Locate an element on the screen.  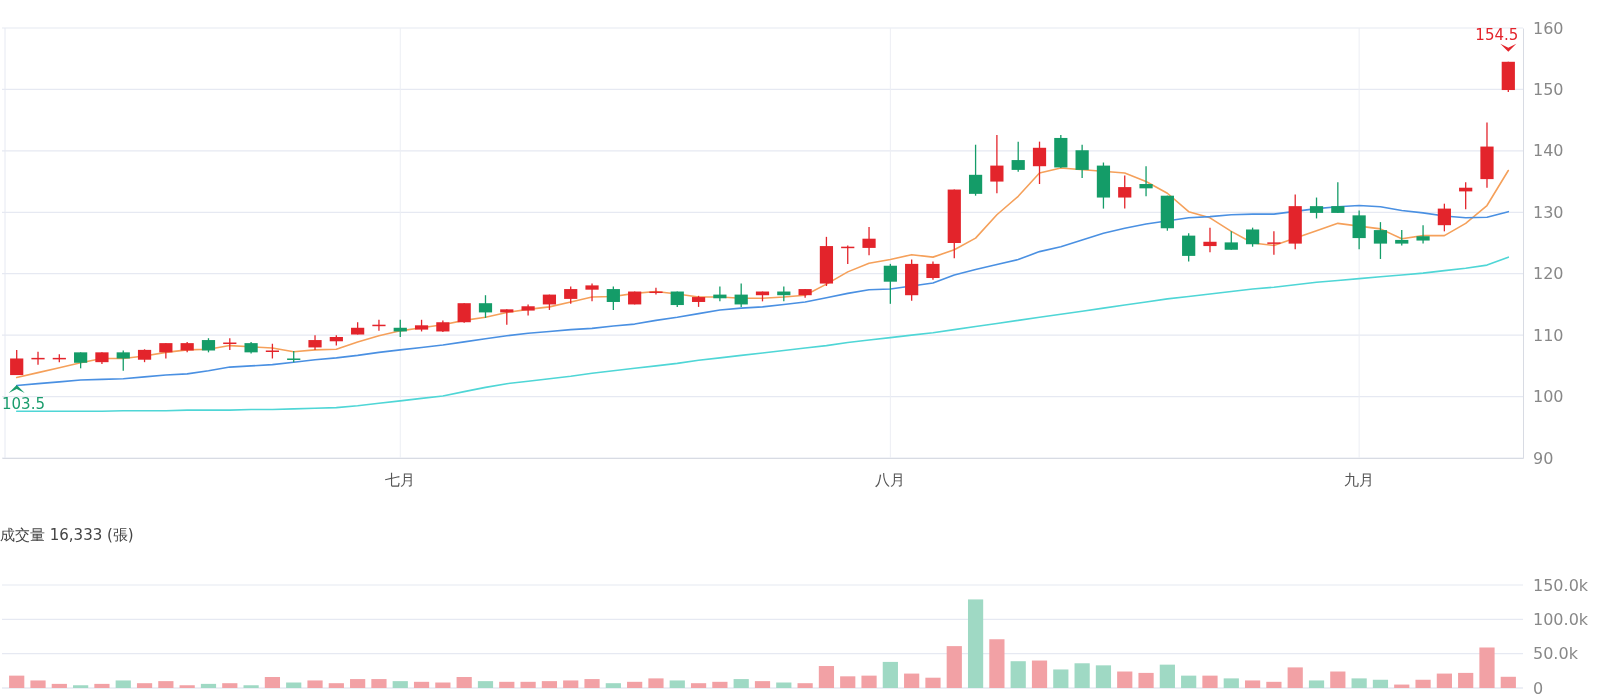
y-tick-label: 110 is located at coordinates (1548, 335).